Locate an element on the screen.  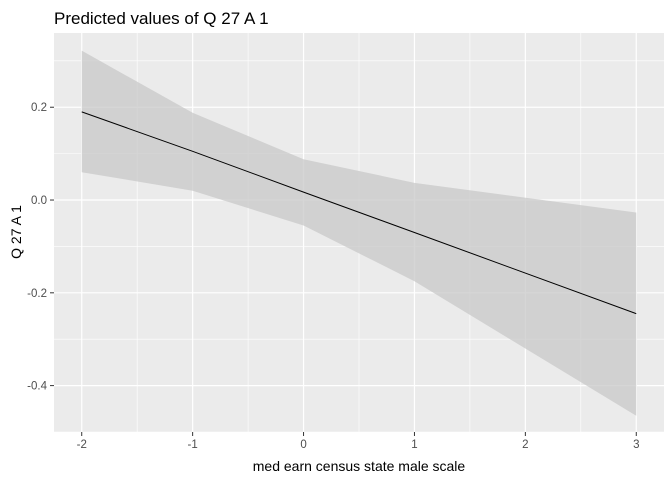
x-tick-label: 0 is located at coordinates (303, 445).